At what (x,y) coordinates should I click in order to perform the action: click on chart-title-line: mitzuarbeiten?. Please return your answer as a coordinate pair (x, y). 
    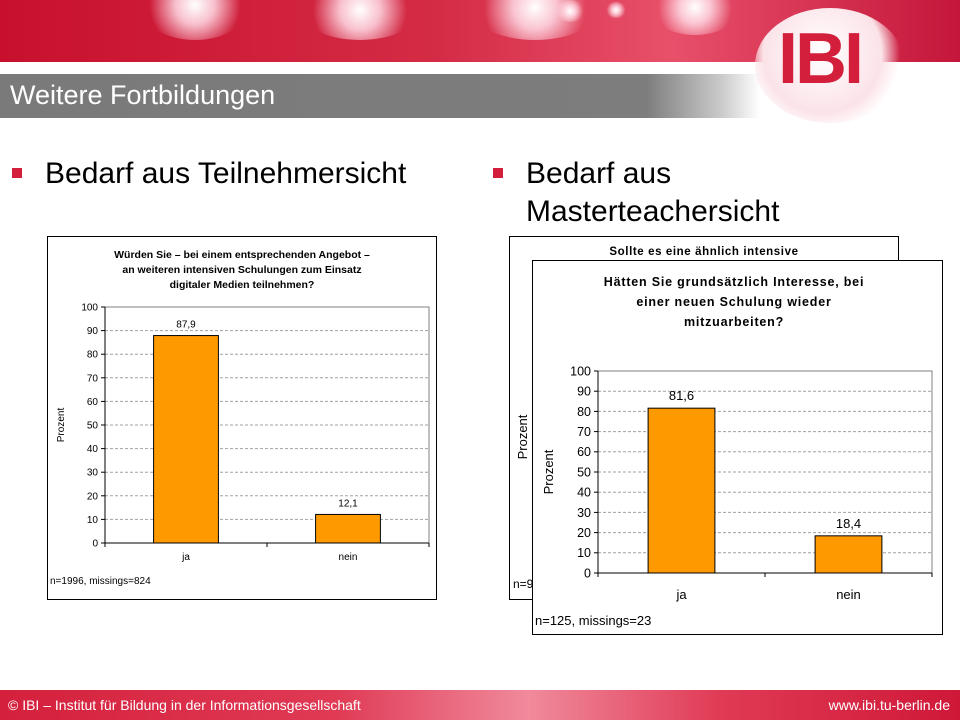
    Looking at the image, I should click on (734, 322).